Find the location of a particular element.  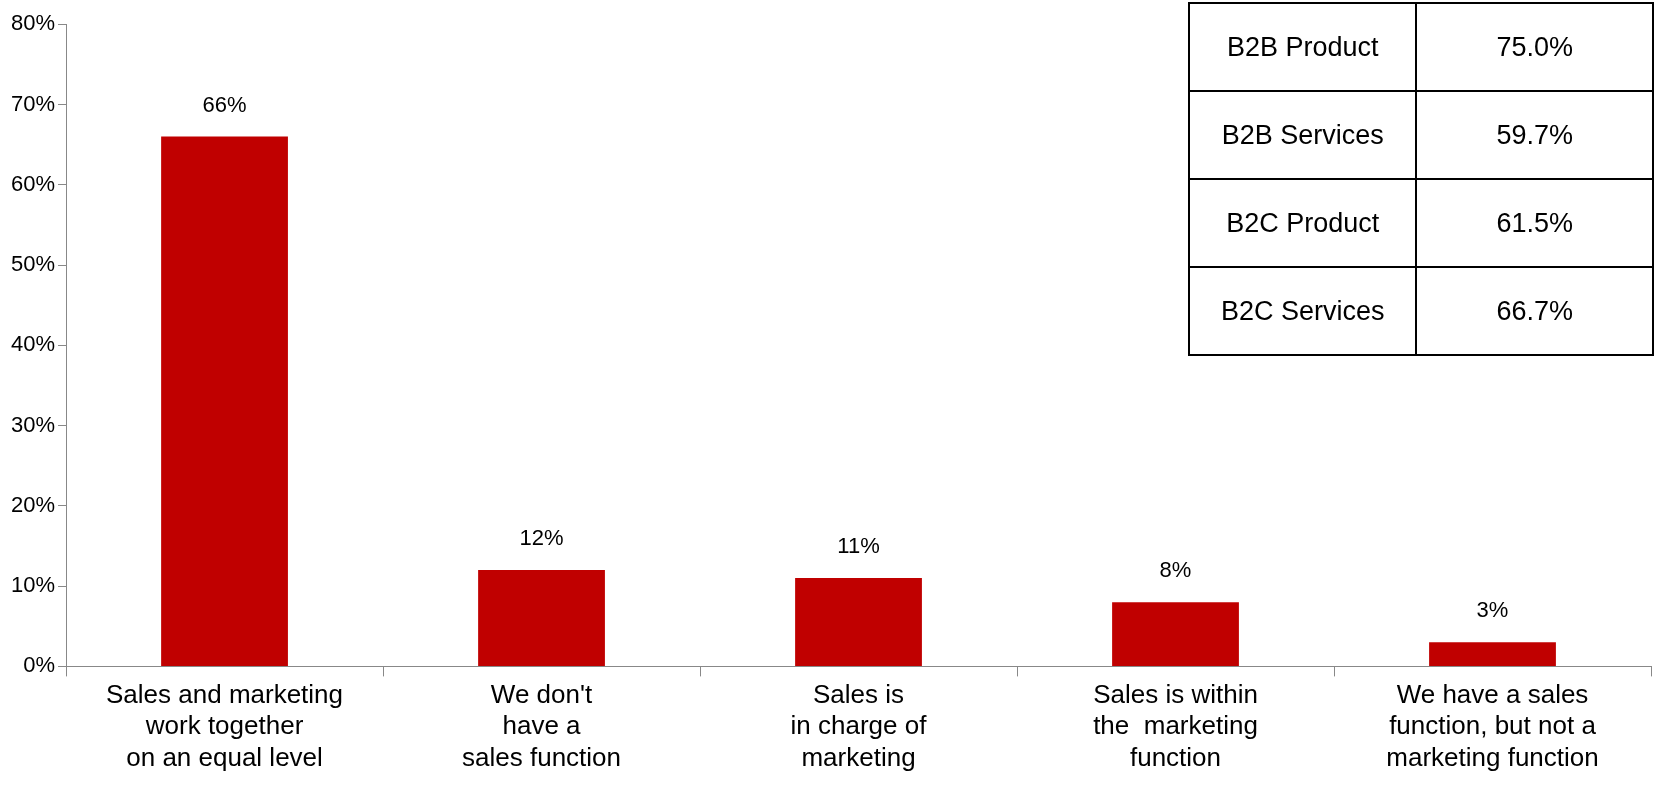

x-tick-label: Sales is in charge of marketing is located at coordinates (859, 725).